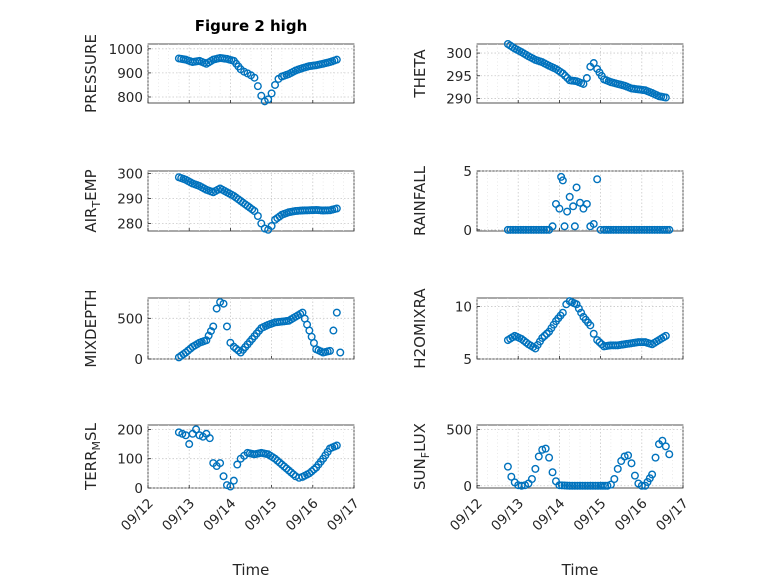 The height and width of the screenshot is (583, 778). I want to click on x-tick-label: 09/15, so click(590, 515).